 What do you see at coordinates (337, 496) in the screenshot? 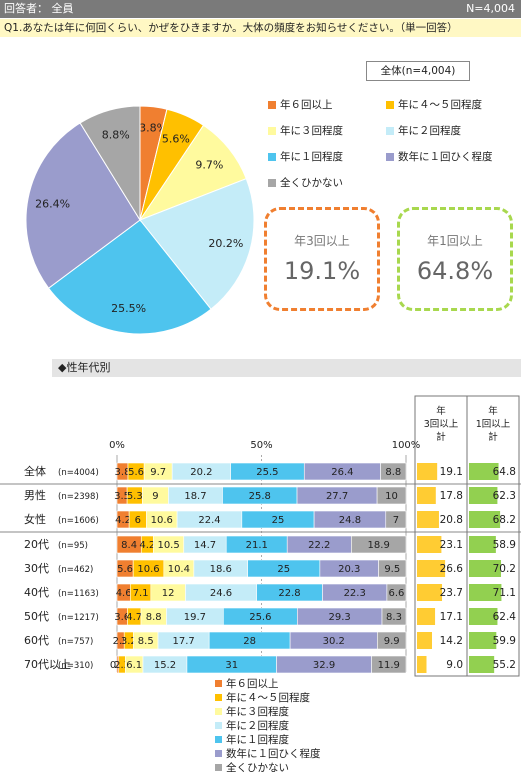
I see `bar-value-label: 27.7` at bounding box center [337, 496].